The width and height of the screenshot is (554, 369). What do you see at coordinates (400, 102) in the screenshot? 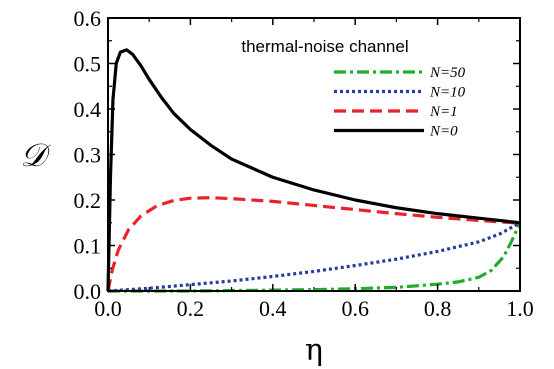
I see `legend: N=50 N=10 N=1 N=0` at bounding box center [400, 102].